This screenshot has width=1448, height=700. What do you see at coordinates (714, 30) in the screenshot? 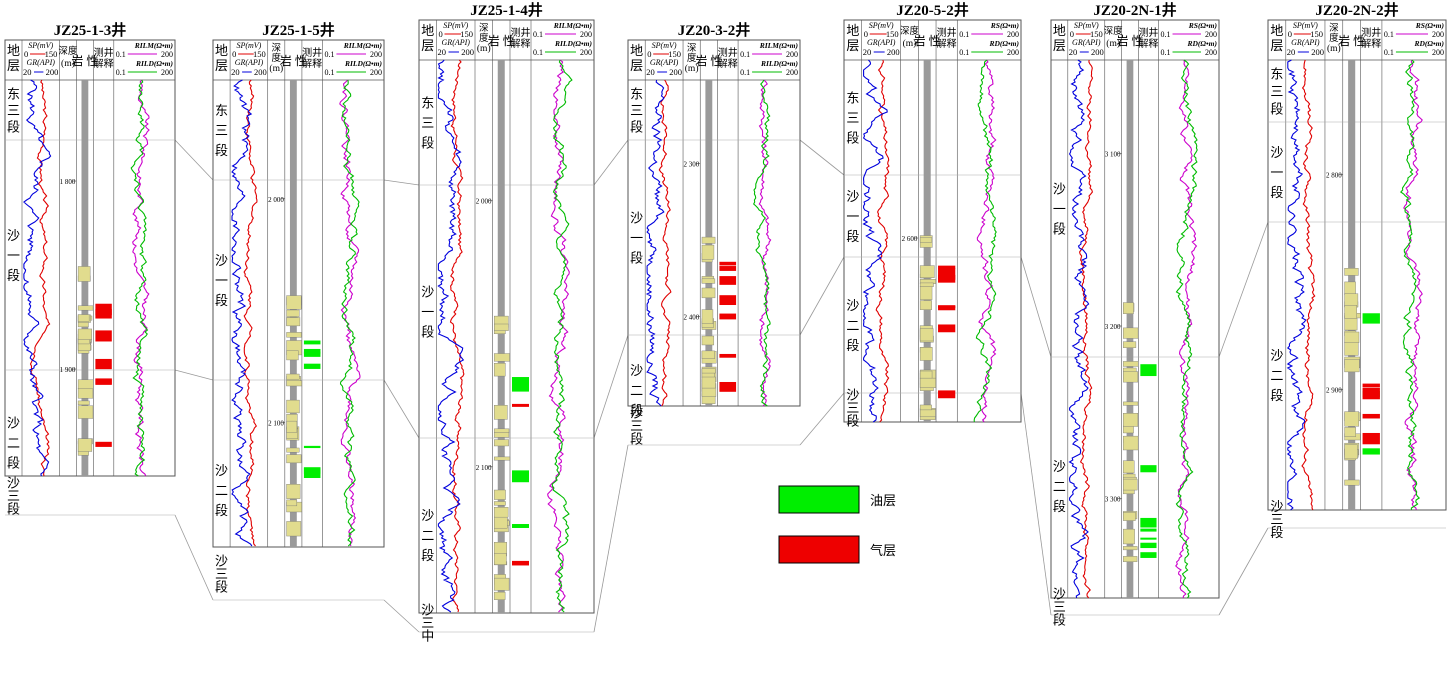
I see `well-name: JZ20-3-2井` at bounding box center [714, 30].